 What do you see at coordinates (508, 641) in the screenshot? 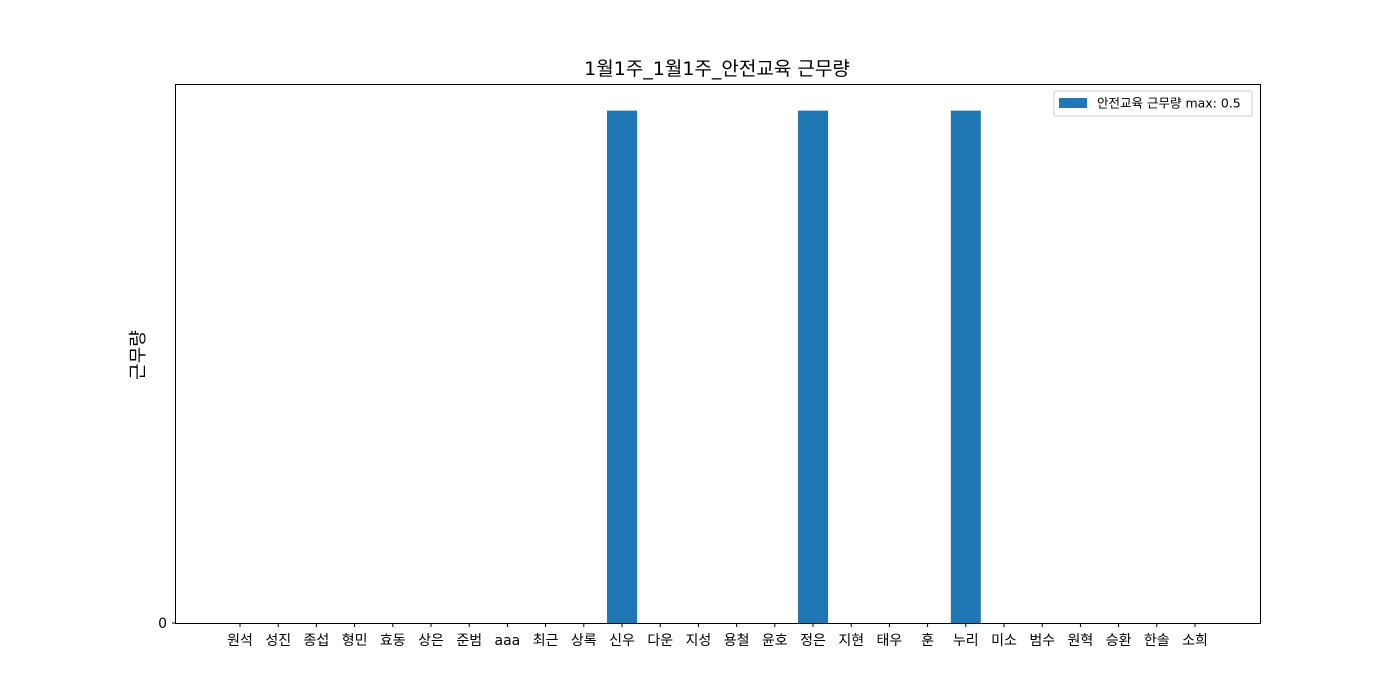
I see `x-tick-label: aaa` at bounding box center [508, 641].